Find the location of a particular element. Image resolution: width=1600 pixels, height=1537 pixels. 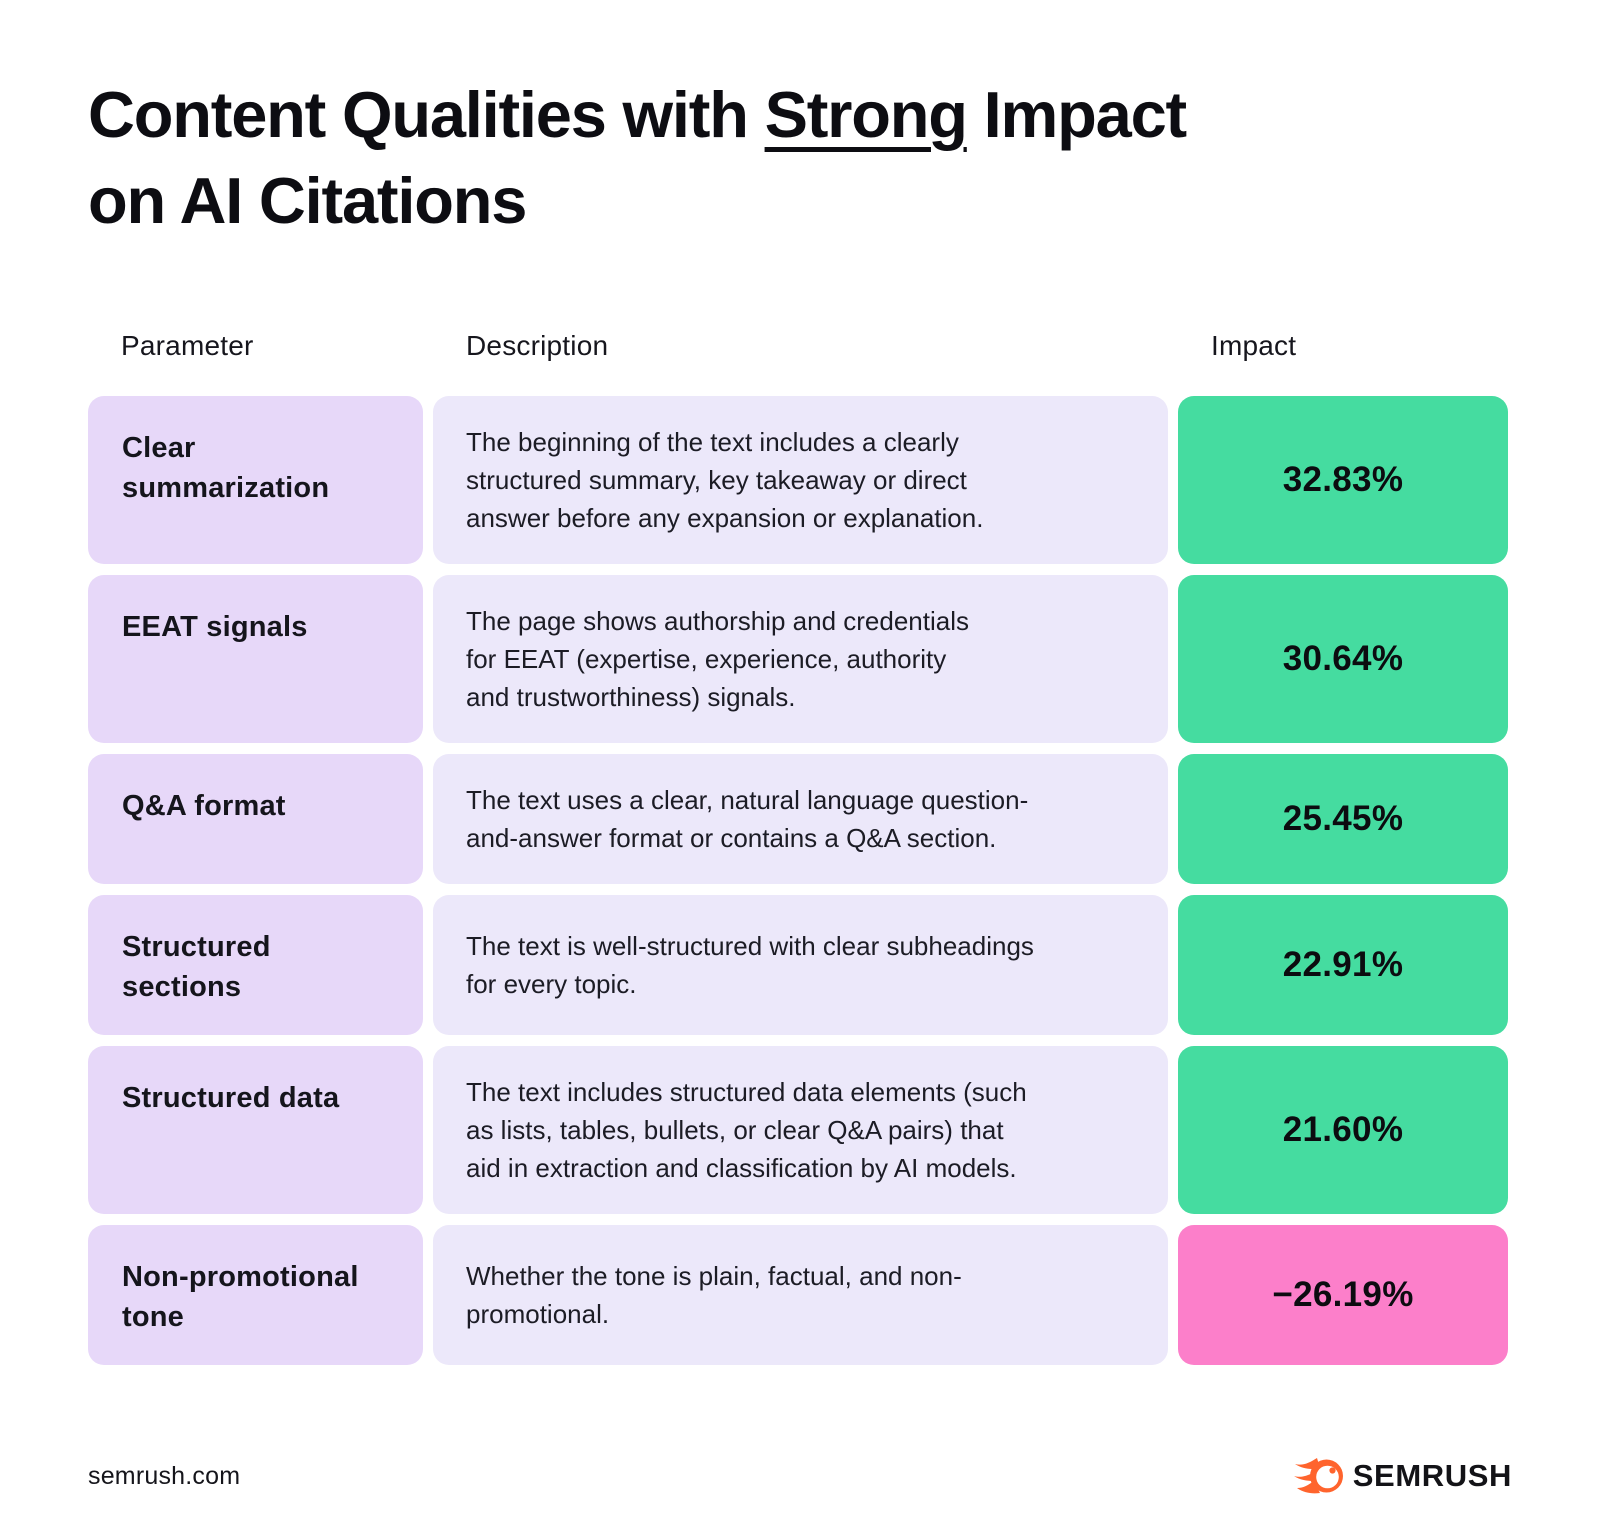

brand-wordmark: SEMRUSH is located at coordinates (1432, 1475).